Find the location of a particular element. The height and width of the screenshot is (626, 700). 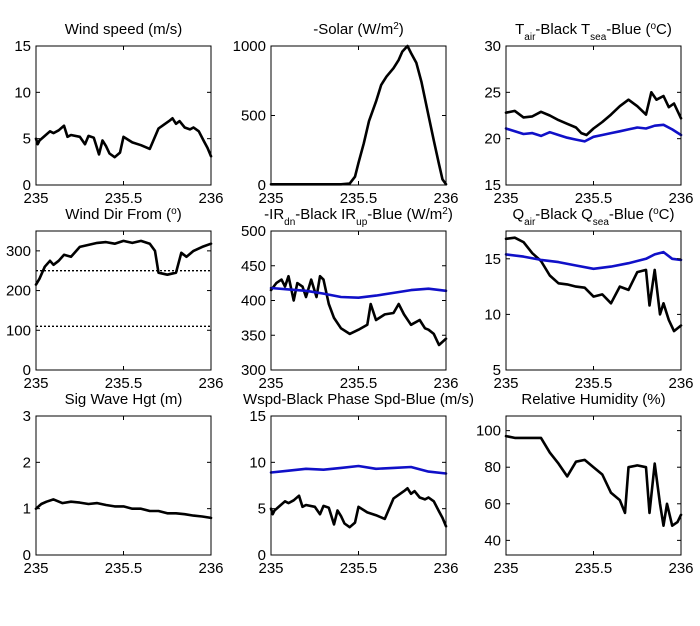

panel-title: -IRdn-Black IRup-Blue (W/m2) is located at coordinates (358, 217).